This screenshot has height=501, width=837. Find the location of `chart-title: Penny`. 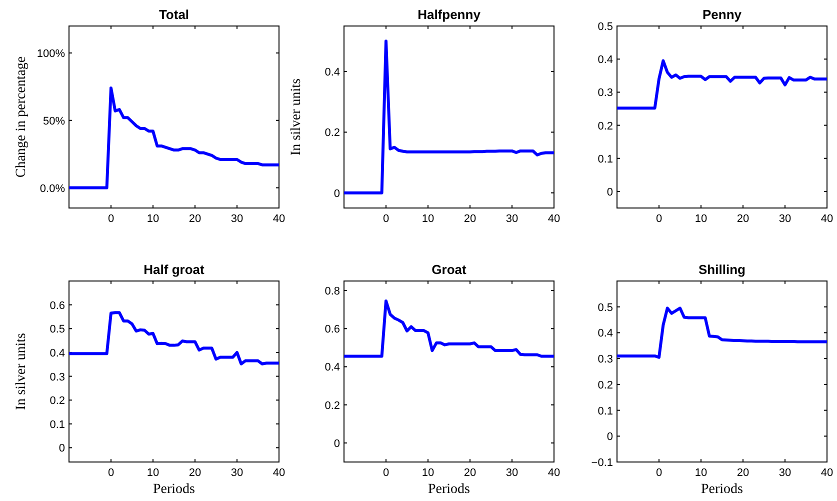

chart-title: Penny is located at coordinates (722, 14).